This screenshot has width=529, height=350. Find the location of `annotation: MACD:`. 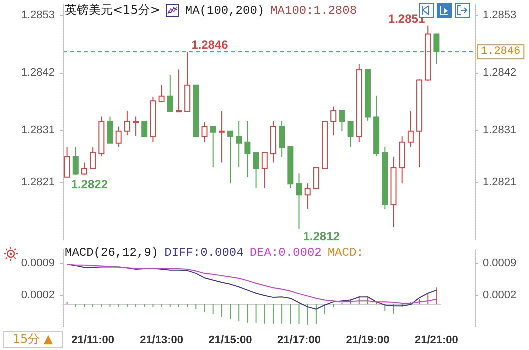

annotation: MACD: is located at coordinates (346, 253).